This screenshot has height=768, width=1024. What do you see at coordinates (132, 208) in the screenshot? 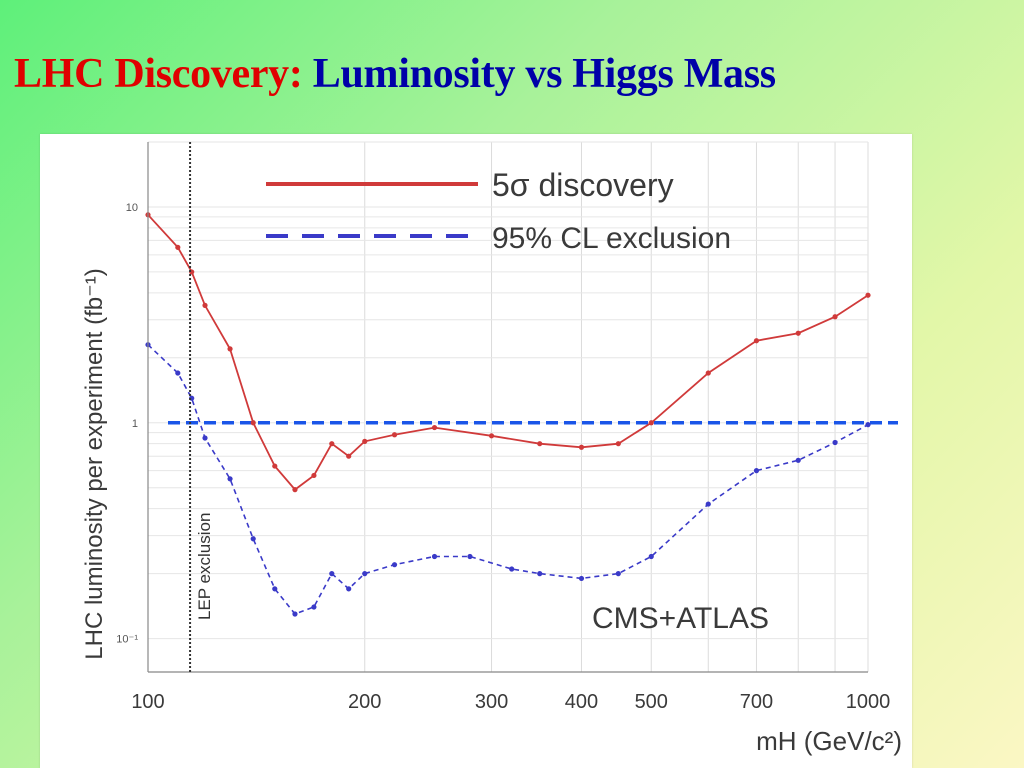
I see `y-tick-label-2: 10` at bounding box center [132, 208].